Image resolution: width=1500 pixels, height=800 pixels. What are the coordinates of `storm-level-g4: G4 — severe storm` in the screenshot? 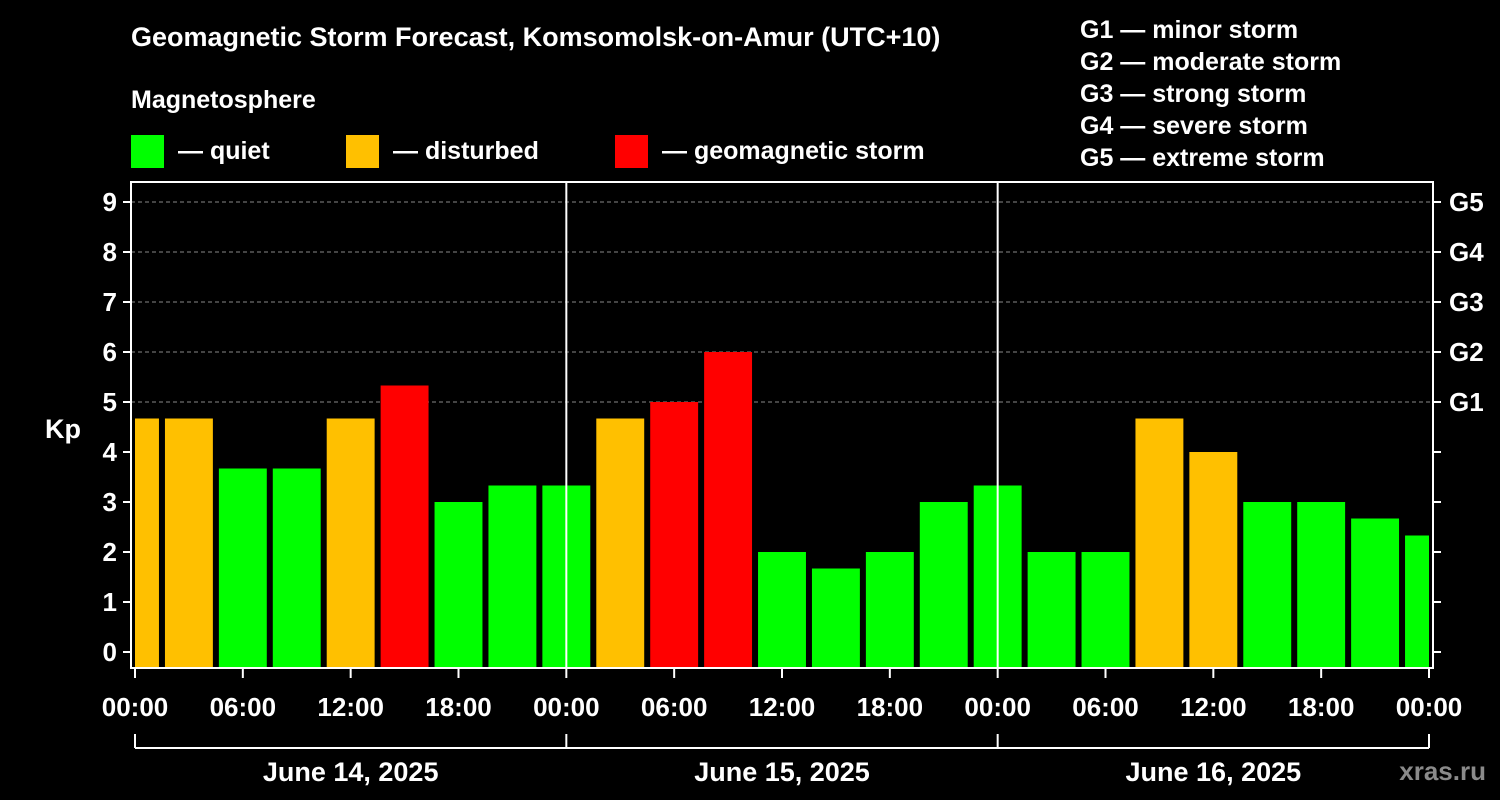 It's located at (1194, 126).